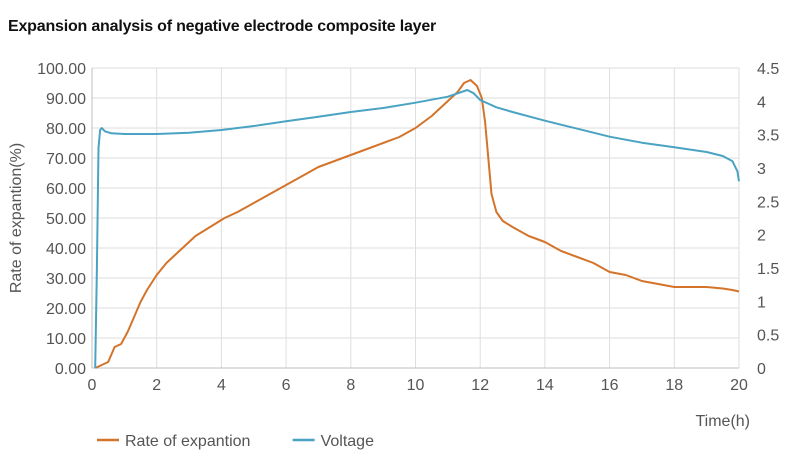 Image resolution: width=800 pixels, height=472 pixels. What do you see at coordinates (768, 202) in the screenshot?
I see `y2-tick-label: 2.5` at bounding box center [768, 202].